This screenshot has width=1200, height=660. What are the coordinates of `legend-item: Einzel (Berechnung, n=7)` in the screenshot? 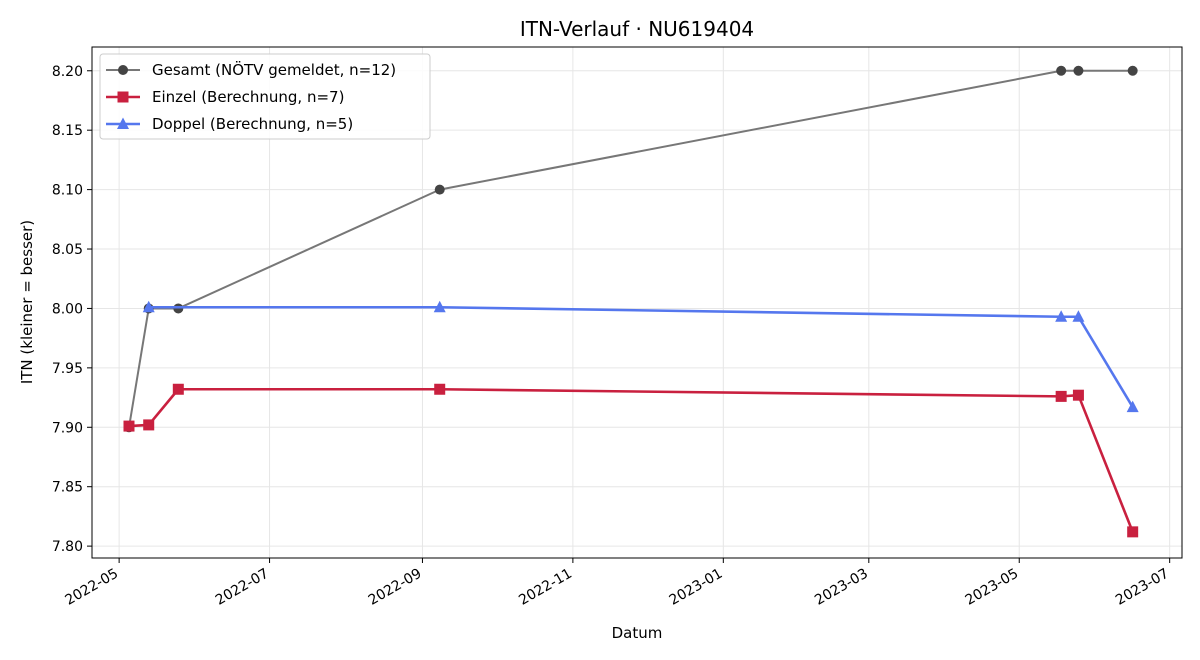 It's located at (225, 97).